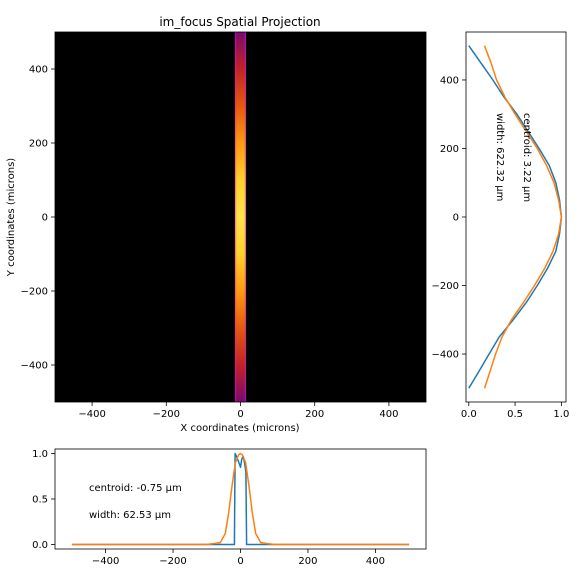 The width and height of the screenshot is (576, 576). What do you see at coordinates (45, 218) in the screenshot?
I see `heatmap-y-tick-label: 0` at bounding box center [45, 218].